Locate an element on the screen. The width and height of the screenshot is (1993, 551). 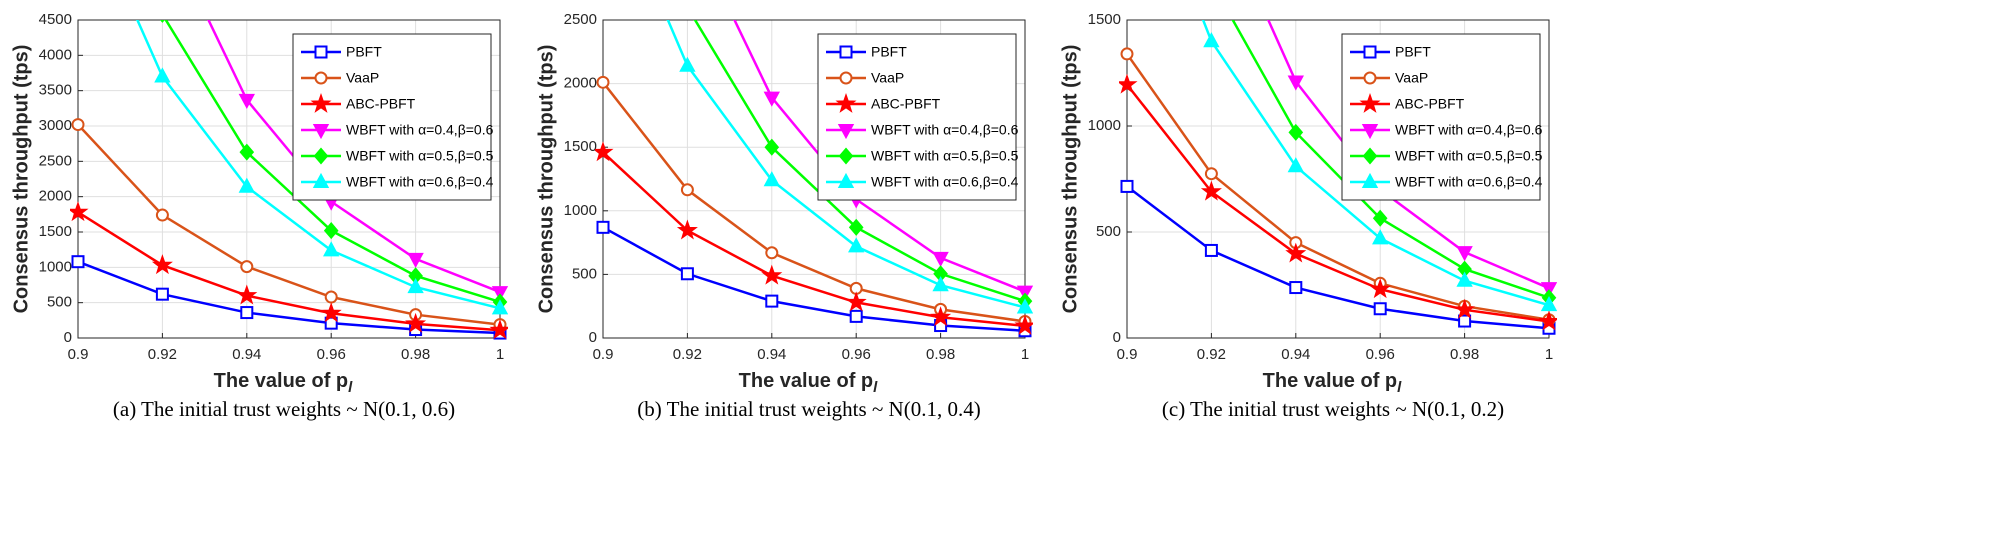
legend-label: PBFT is located at coordinates (364, 52).